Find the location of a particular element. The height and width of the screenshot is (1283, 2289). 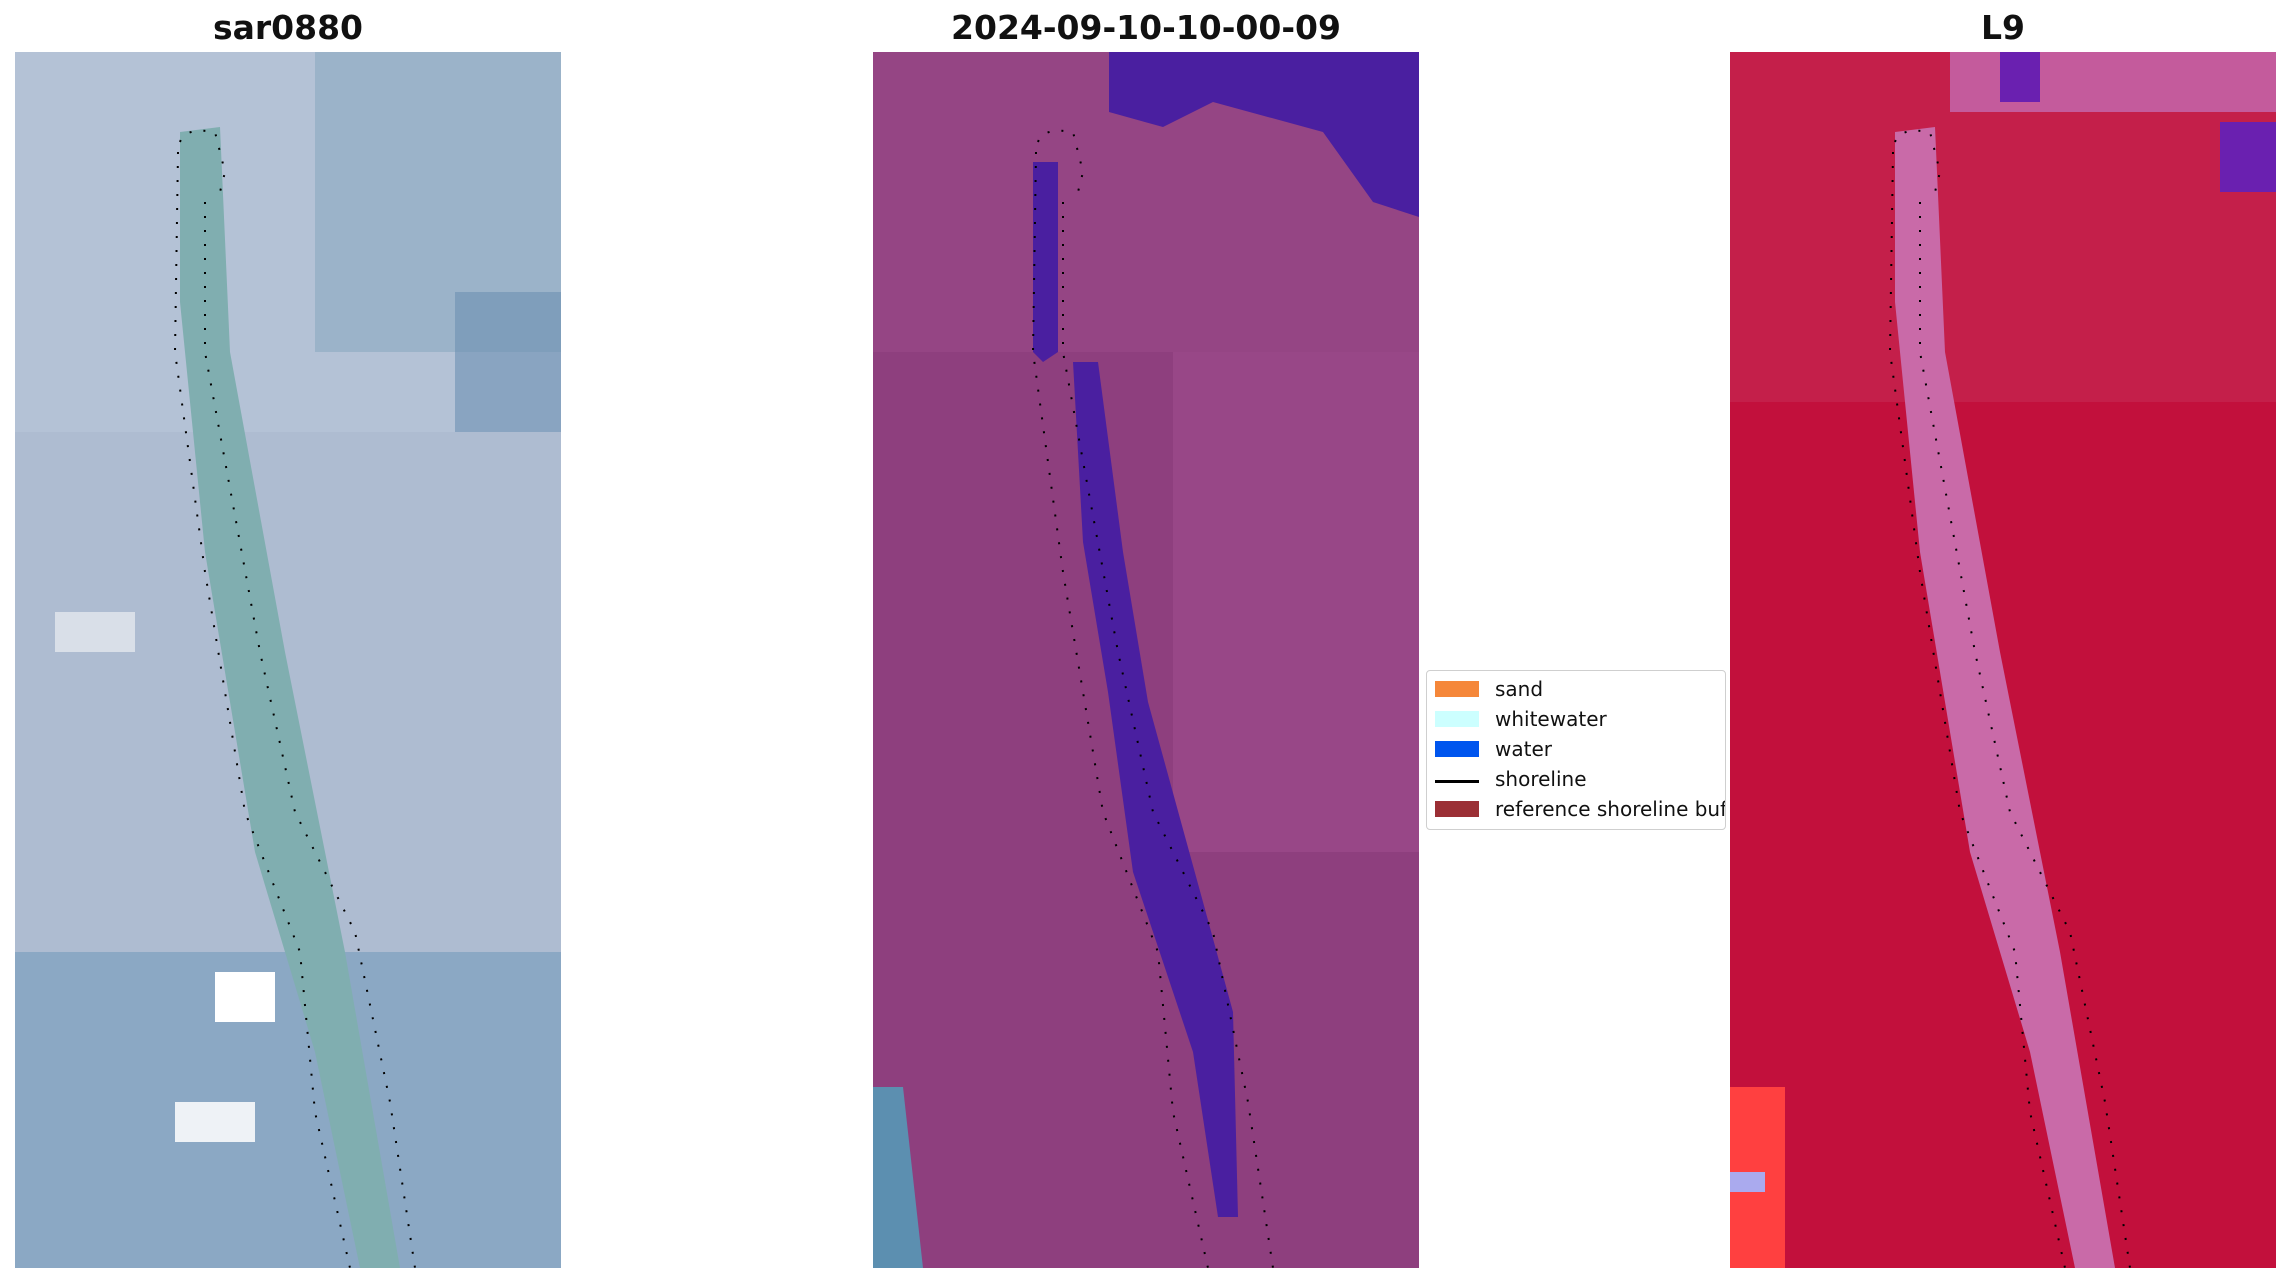

reference-buffer-swatch is located at coordinates (1457, 809).